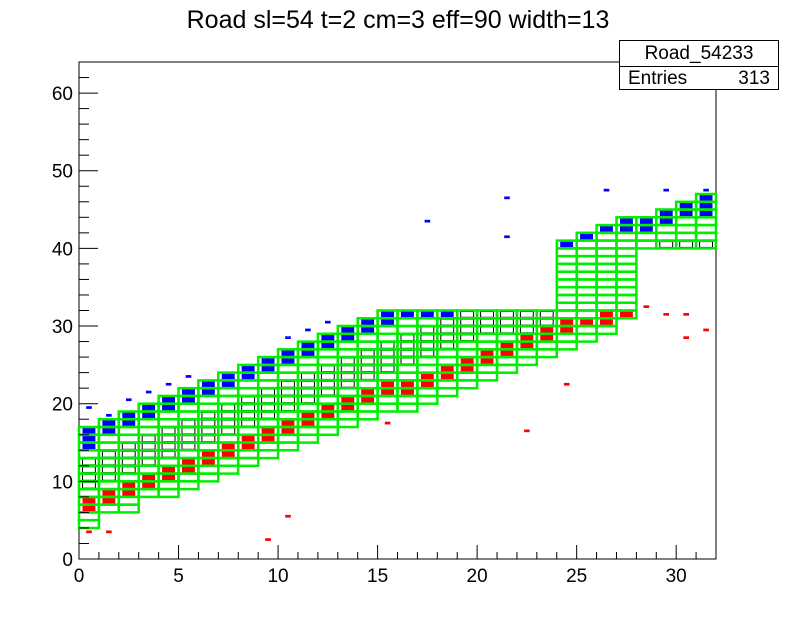  What do you see at coordinates (754, 78) in the screenshot?
I see `stats-entries-value: 313` at bounding box center [754, 78].